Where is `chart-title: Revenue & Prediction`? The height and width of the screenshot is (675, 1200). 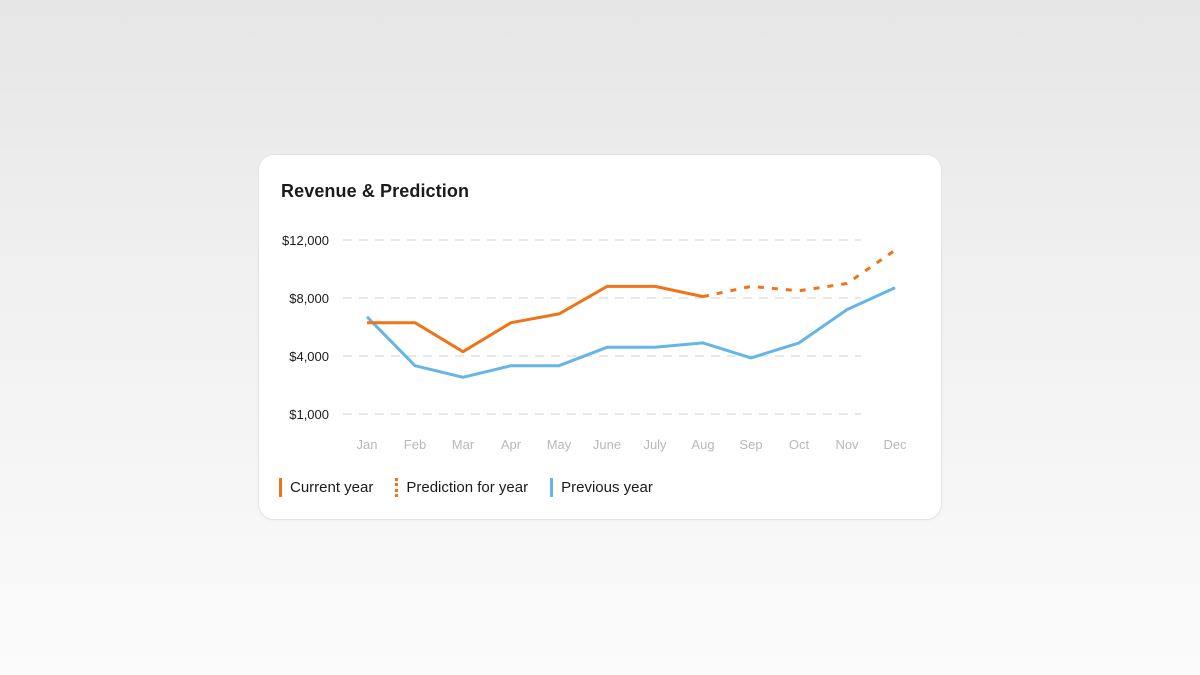 chart-title: Revenue & Prediction is located at coordinates (375, 191).